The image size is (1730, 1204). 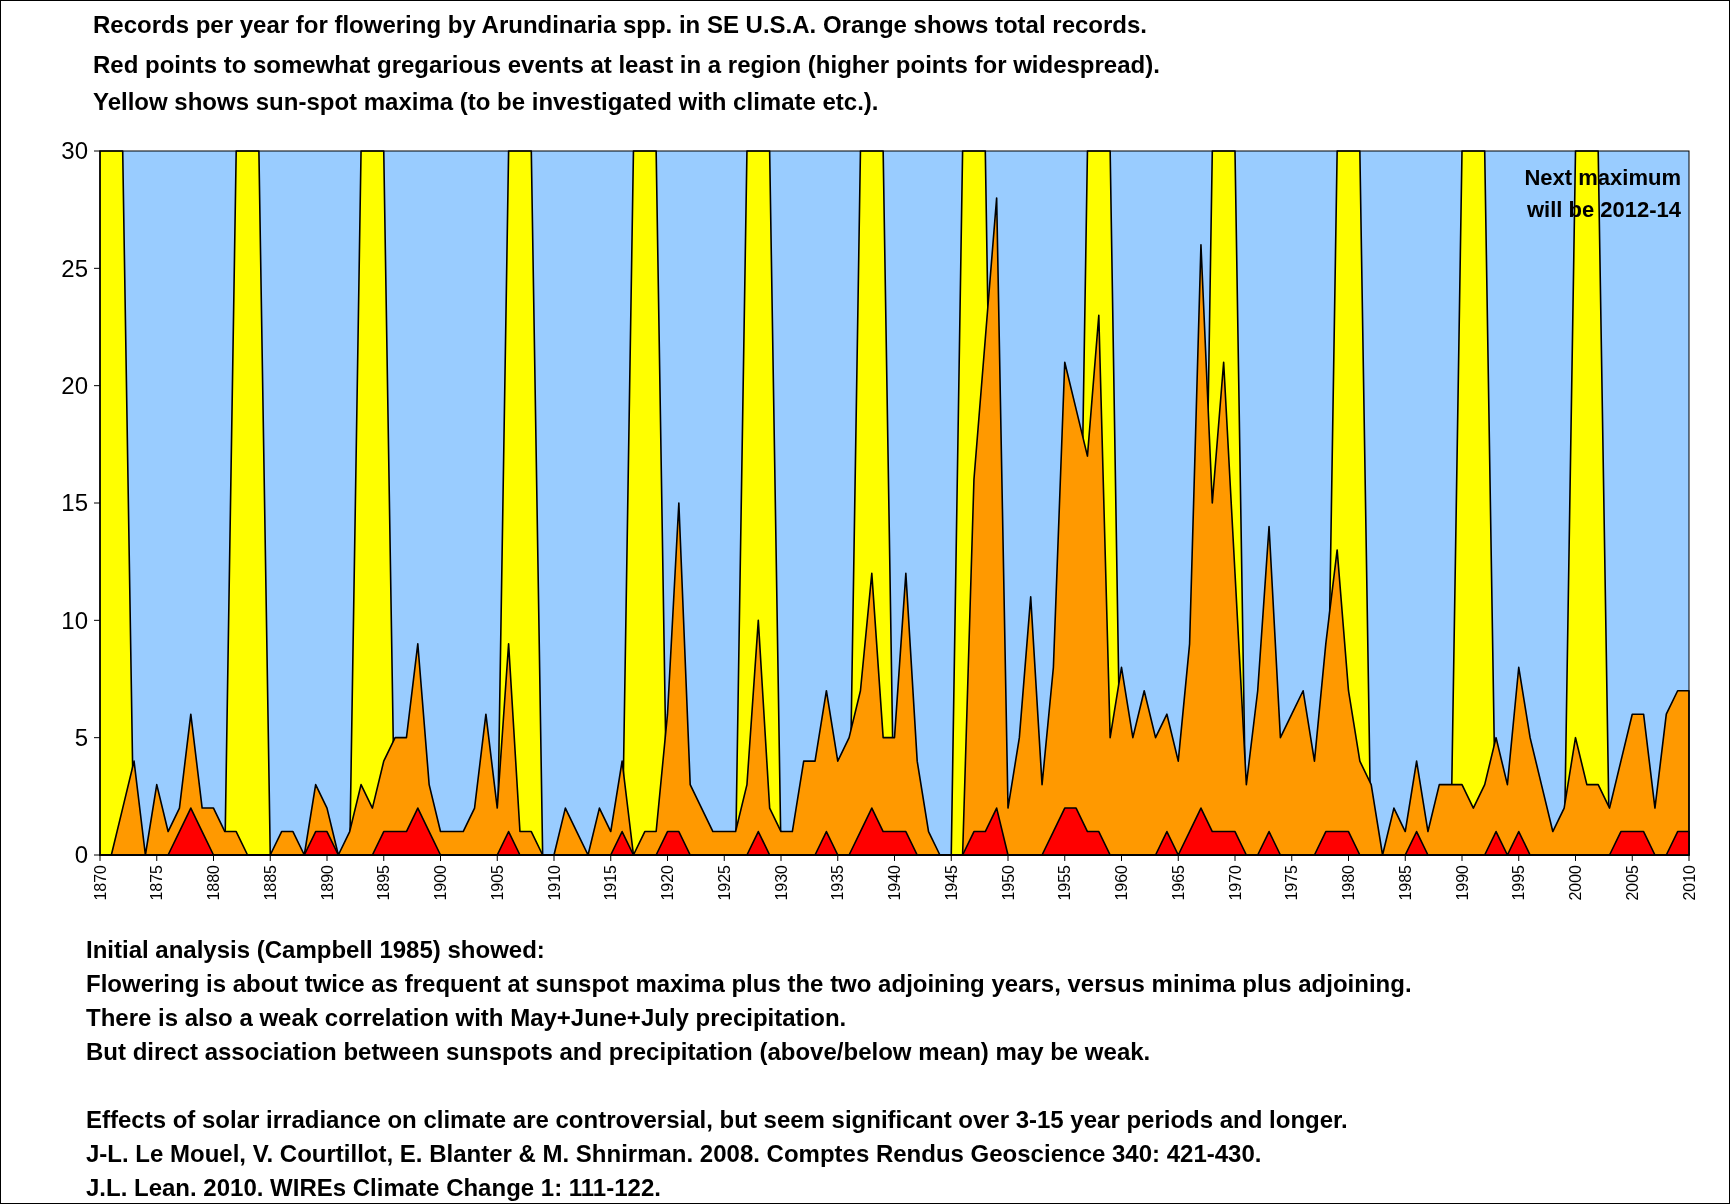 What do you see at coordinates (1462, 882) in the screenshot?
I see `x-tick-label: 1990` at bounding box center [1462, 882].